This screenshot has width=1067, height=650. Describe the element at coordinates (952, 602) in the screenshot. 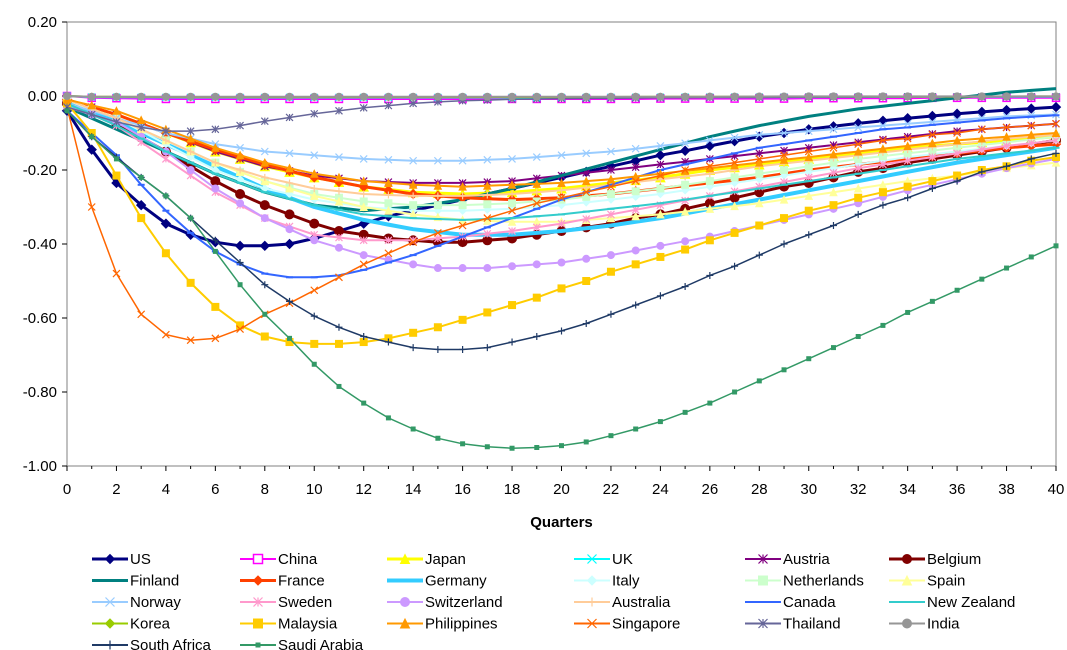

I see `legend-item-new-zealand: New Zealand` at that location.